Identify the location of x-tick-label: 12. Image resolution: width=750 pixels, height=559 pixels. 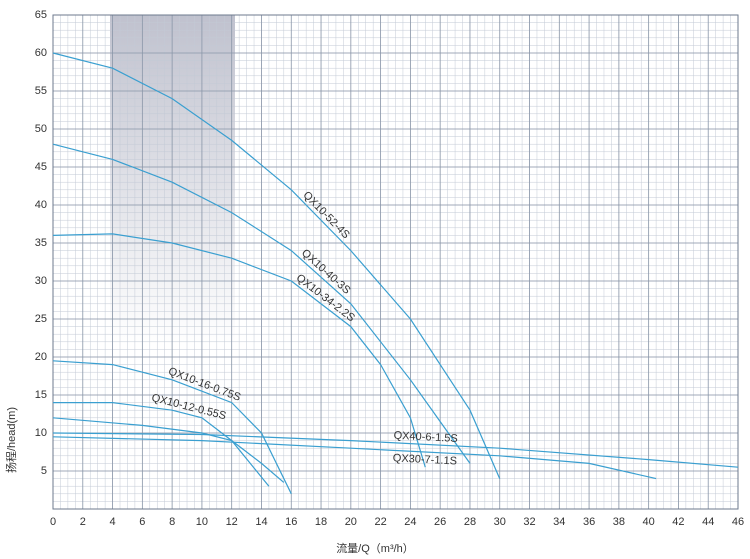
(232, 522).